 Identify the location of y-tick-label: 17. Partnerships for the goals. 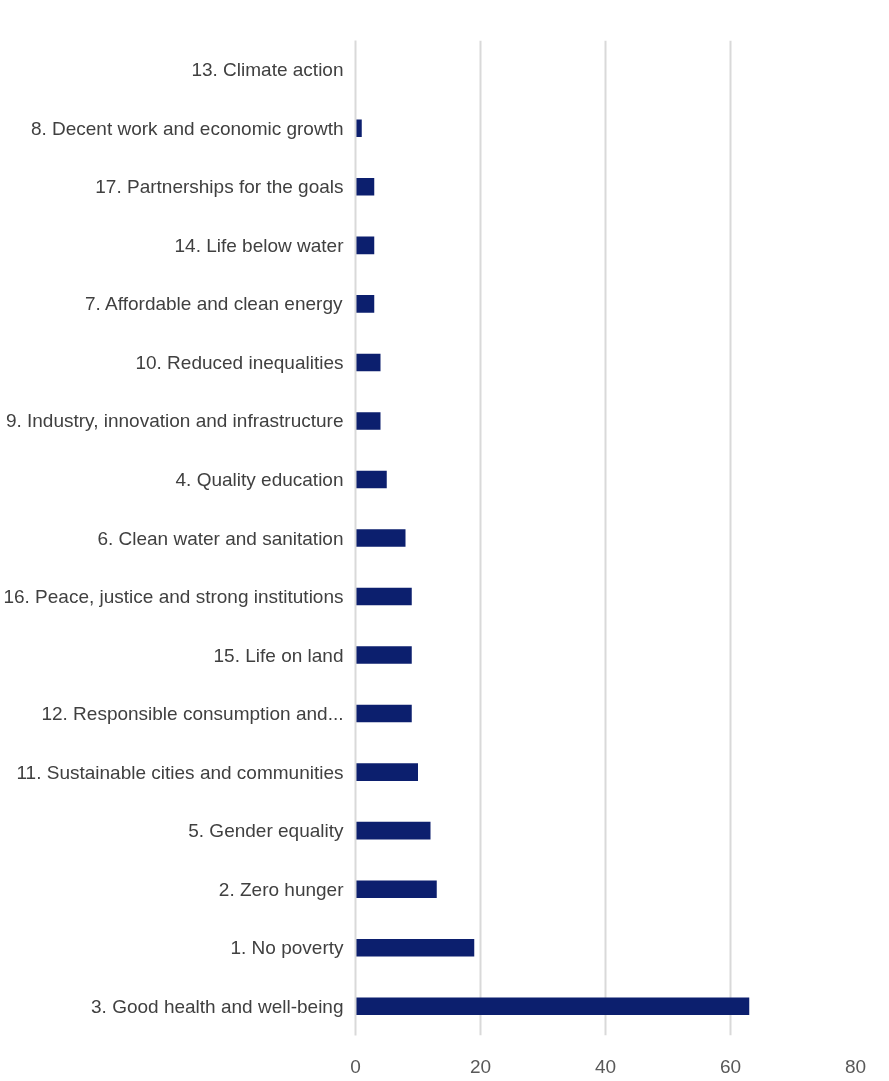
(219, 187).